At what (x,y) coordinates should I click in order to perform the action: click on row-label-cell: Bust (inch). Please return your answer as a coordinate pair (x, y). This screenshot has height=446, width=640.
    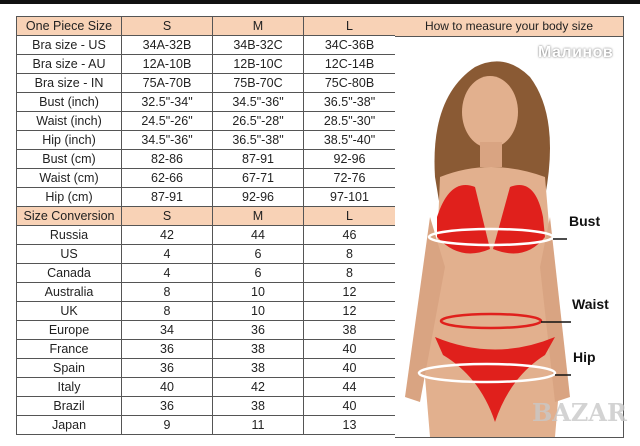
    Looking at the image, I should click on (69, 102).